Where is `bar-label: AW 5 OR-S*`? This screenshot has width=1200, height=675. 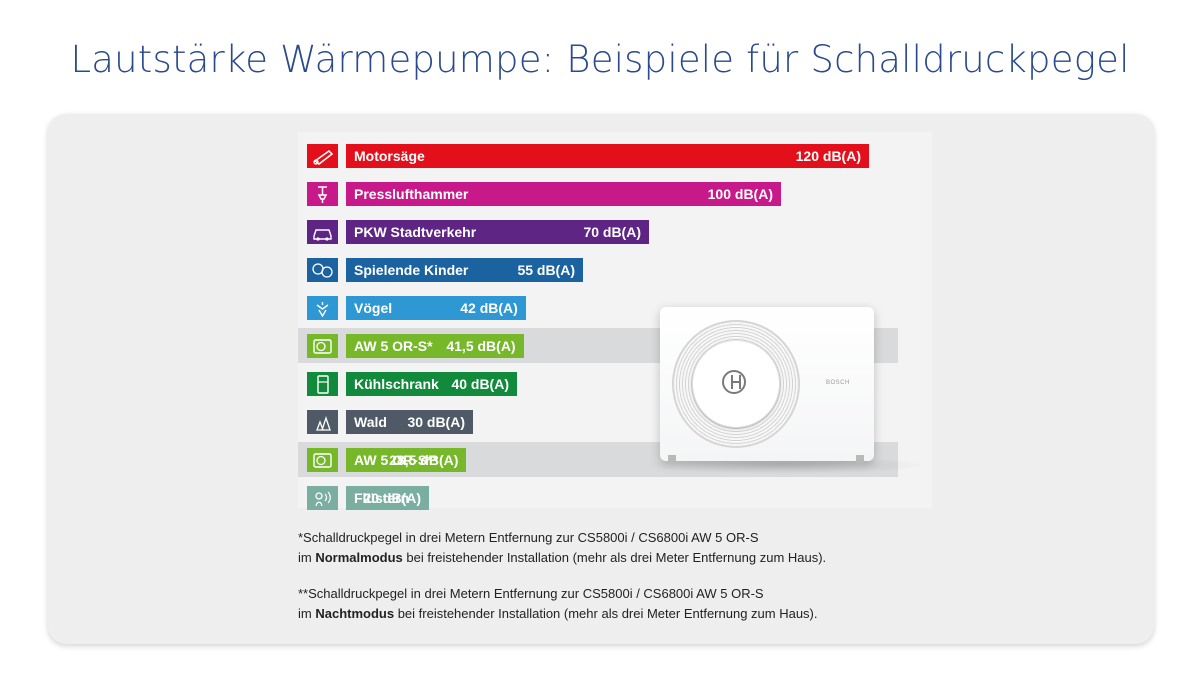 bar-label: AW 5 OR-S* is located at coordinates (393, 346).